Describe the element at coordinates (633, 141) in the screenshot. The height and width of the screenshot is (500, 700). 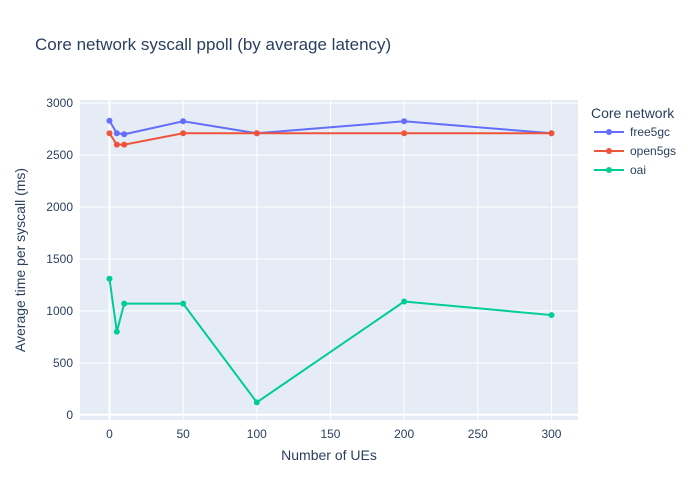
I see `legend: Core network free5gc open5gs oai` at that location.